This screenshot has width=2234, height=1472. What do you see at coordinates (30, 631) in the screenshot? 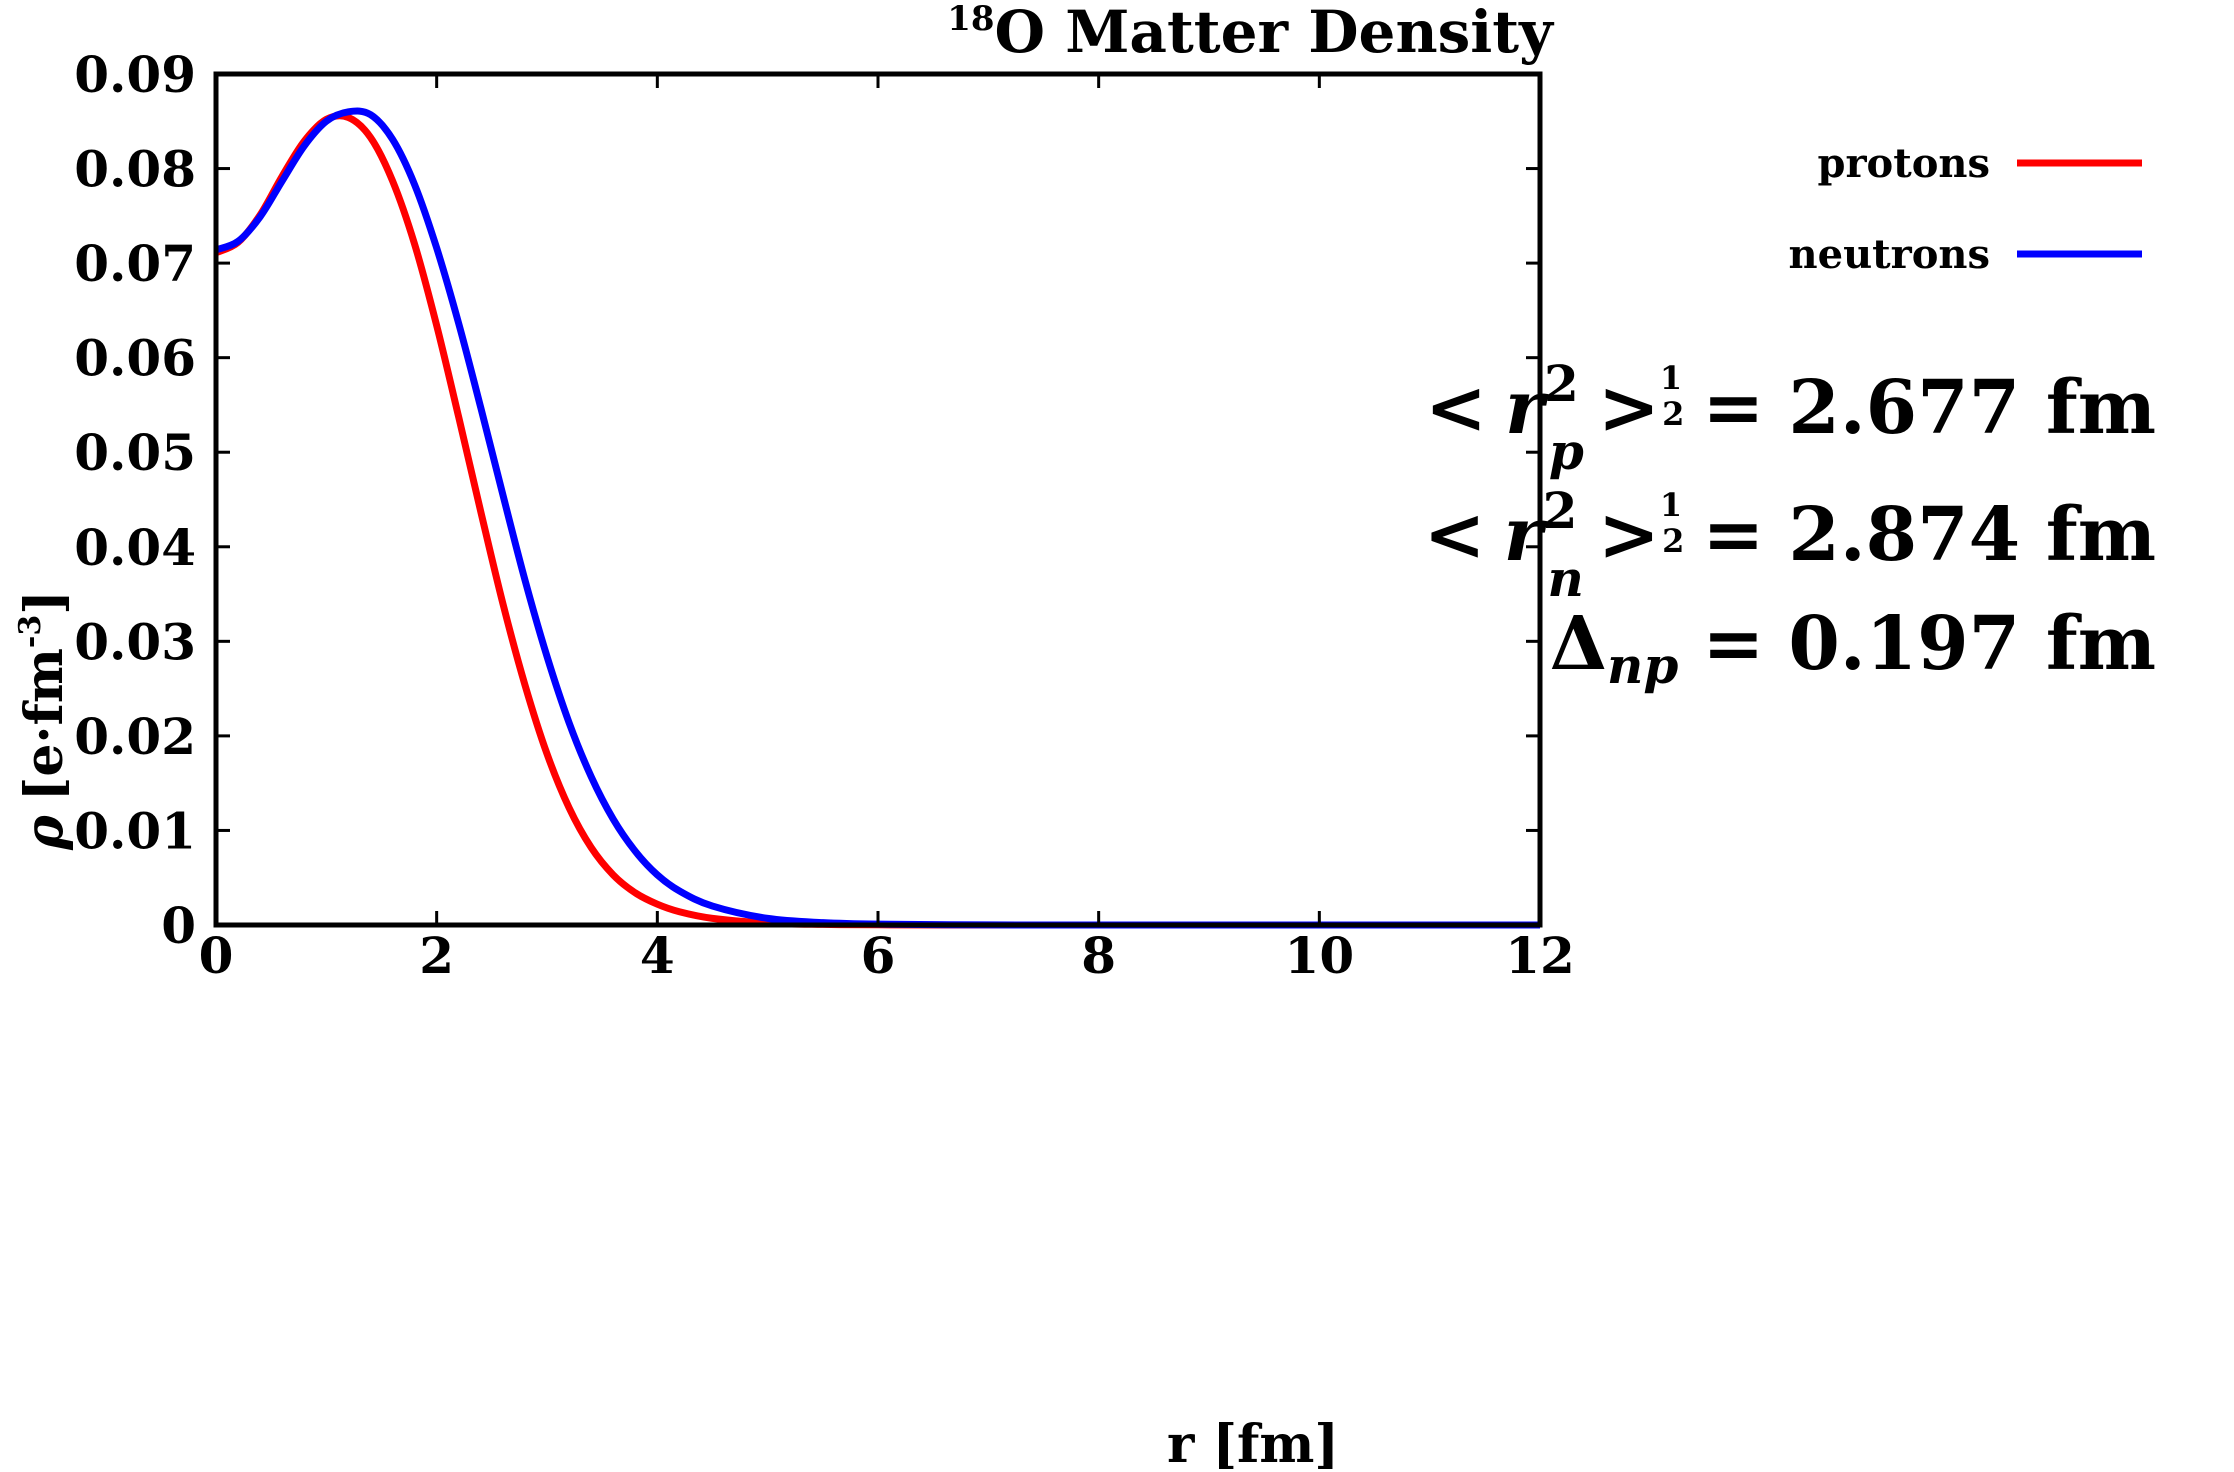
I see `y-axis-exp: -3` at bounding box center [30, 631].